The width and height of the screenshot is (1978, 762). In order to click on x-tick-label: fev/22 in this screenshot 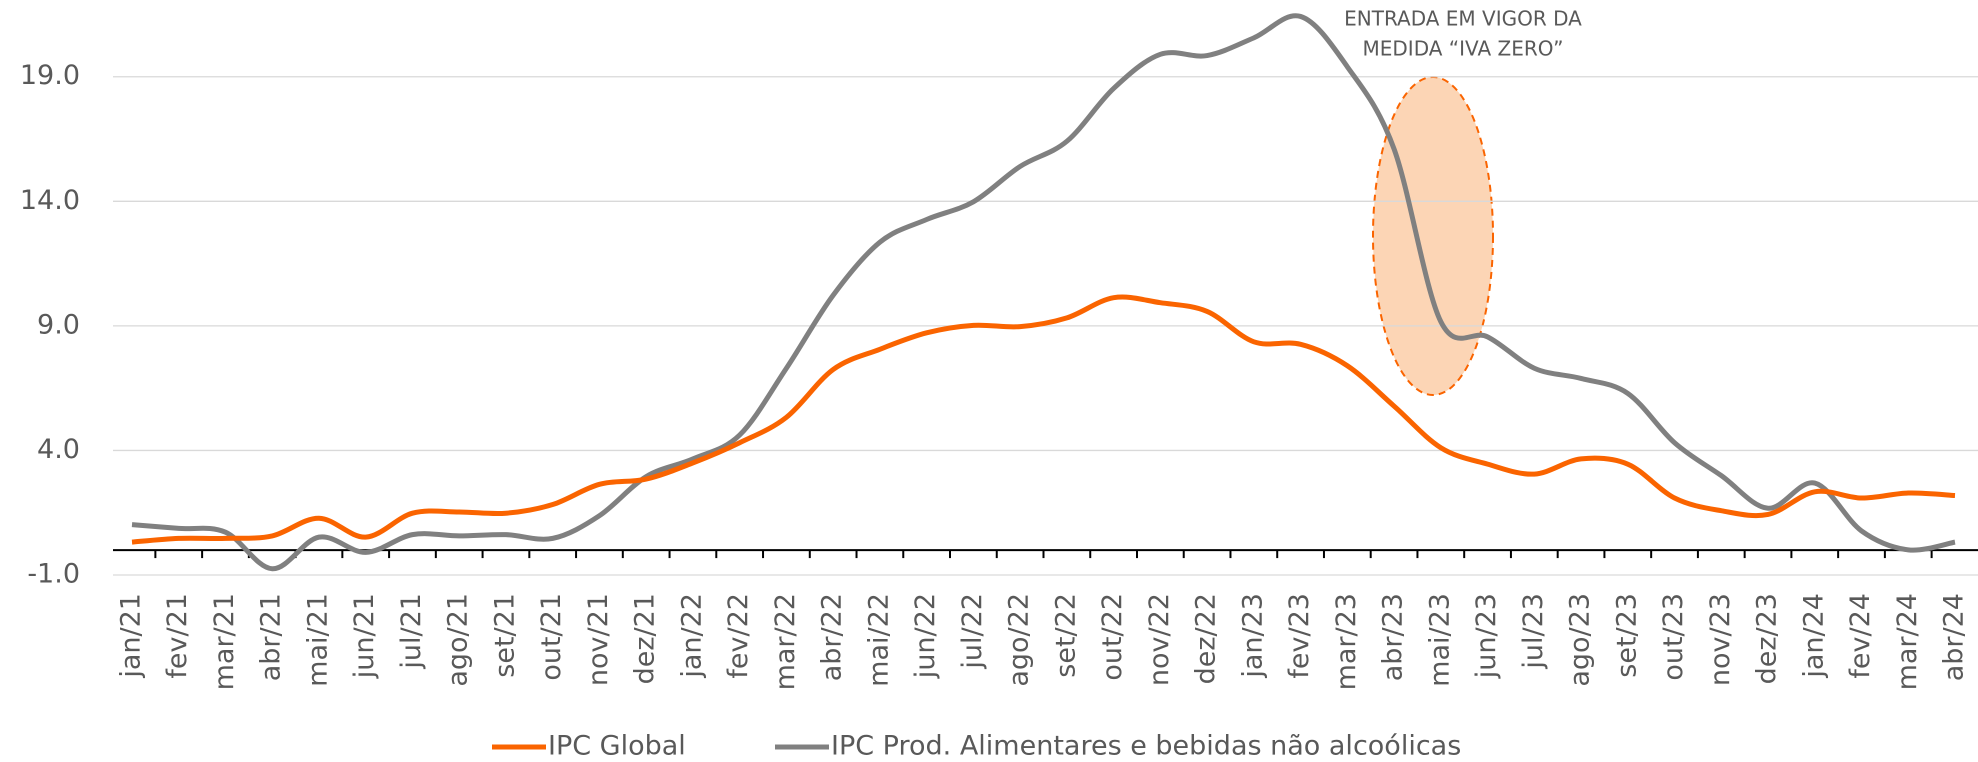, I will do `click(738, 636)`.